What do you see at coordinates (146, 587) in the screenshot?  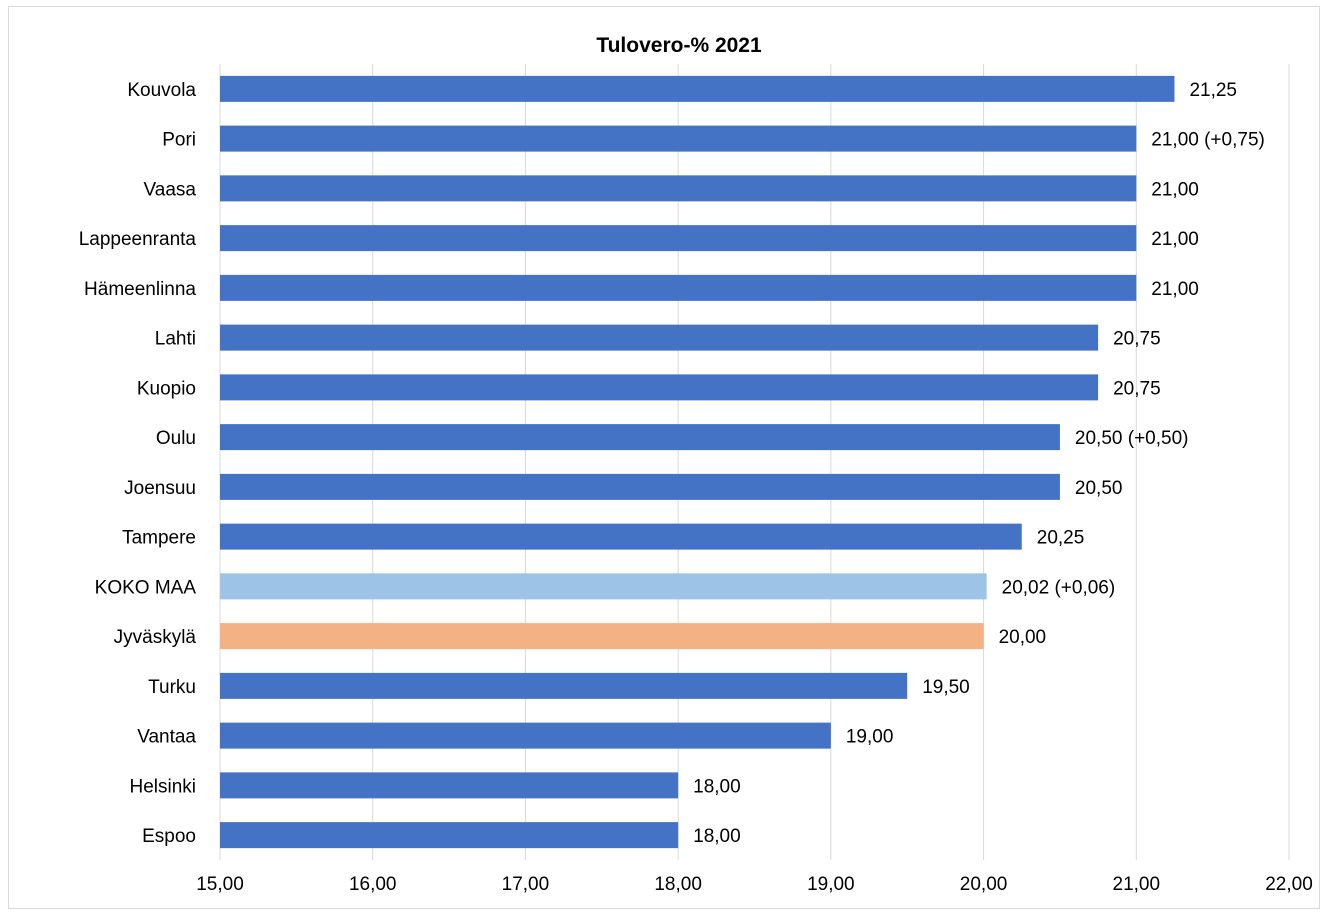 I see `category-label: KOKO MAA` at bounding box center [146, 587].